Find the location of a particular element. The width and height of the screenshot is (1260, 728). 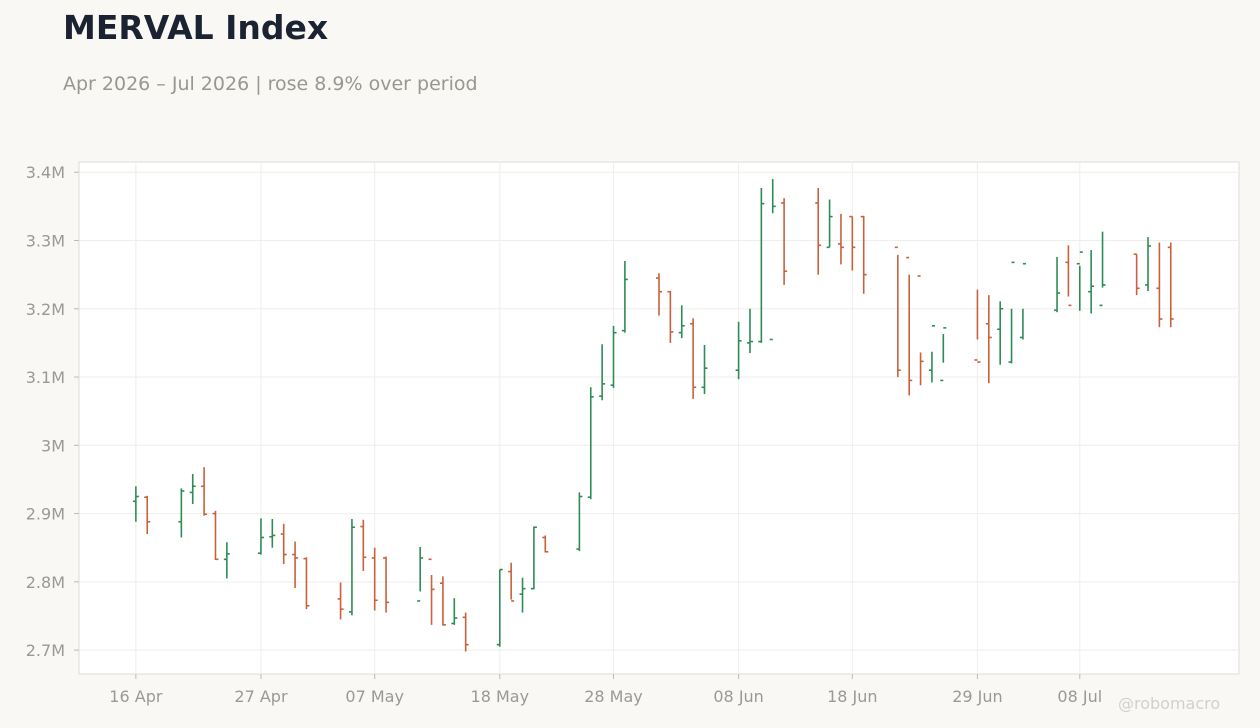

y-axis: 2.7M 2.8M 2.9M 3M 3.1M 3.2M 3.3M 3.4M is located at coordinates (52, 411).